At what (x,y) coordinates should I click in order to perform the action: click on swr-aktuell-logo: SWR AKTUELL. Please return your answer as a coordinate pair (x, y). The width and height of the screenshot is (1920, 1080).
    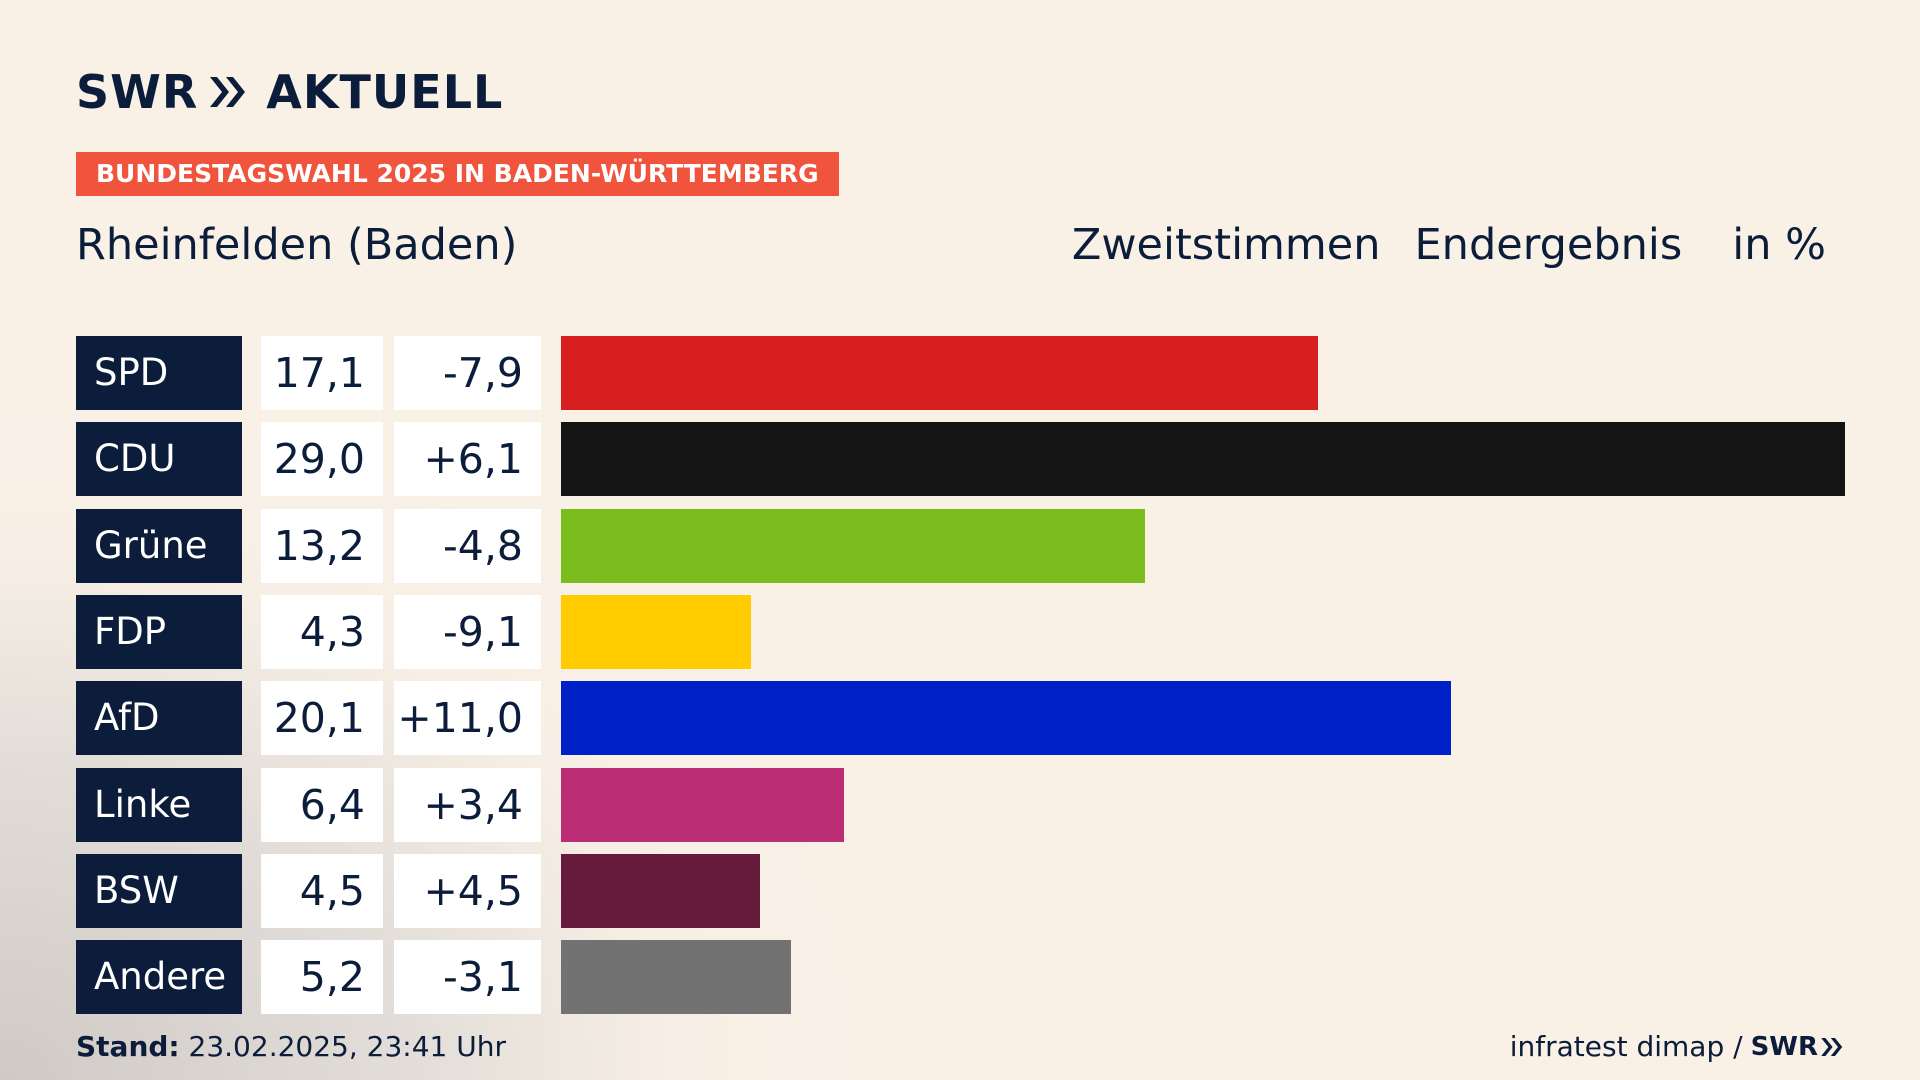
    Looking at the image, I should click on (290, 92).